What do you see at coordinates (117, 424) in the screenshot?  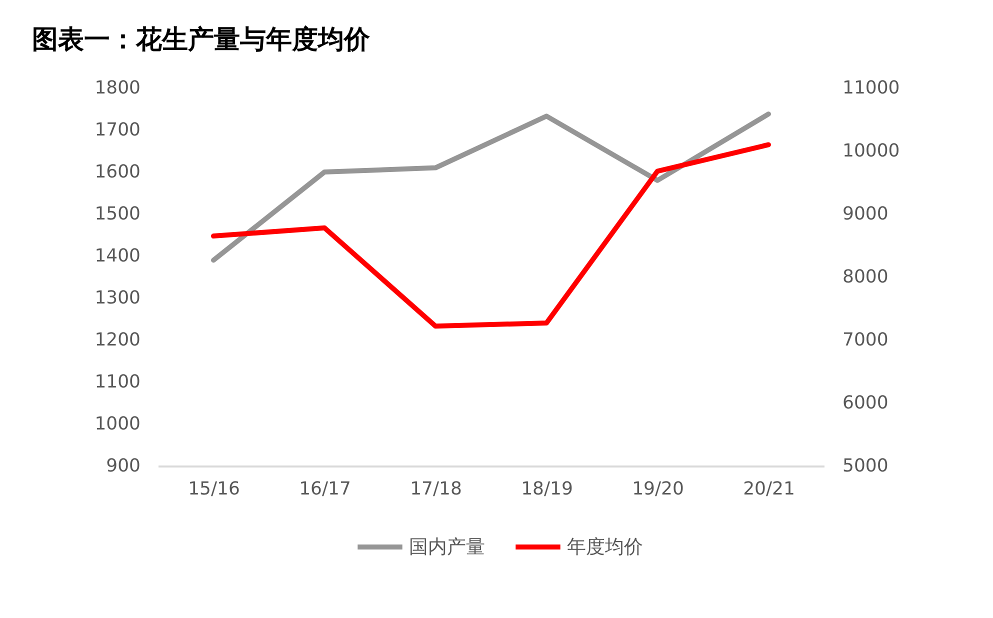 I see `y-tick-label: 1000` at bounding box center [117, 424].